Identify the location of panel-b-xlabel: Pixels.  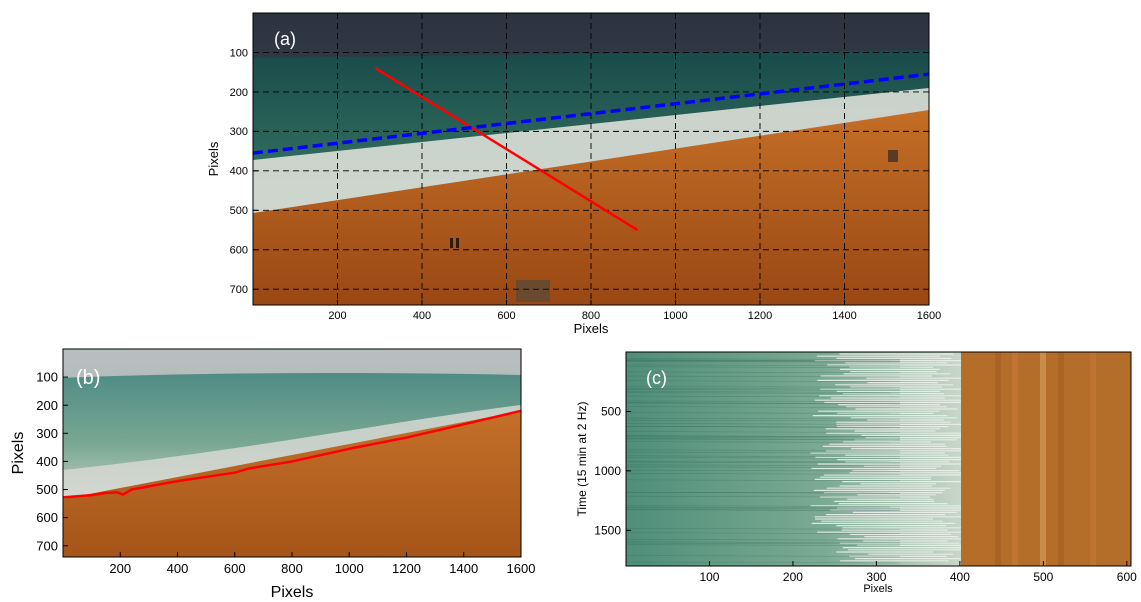
(292, 592).